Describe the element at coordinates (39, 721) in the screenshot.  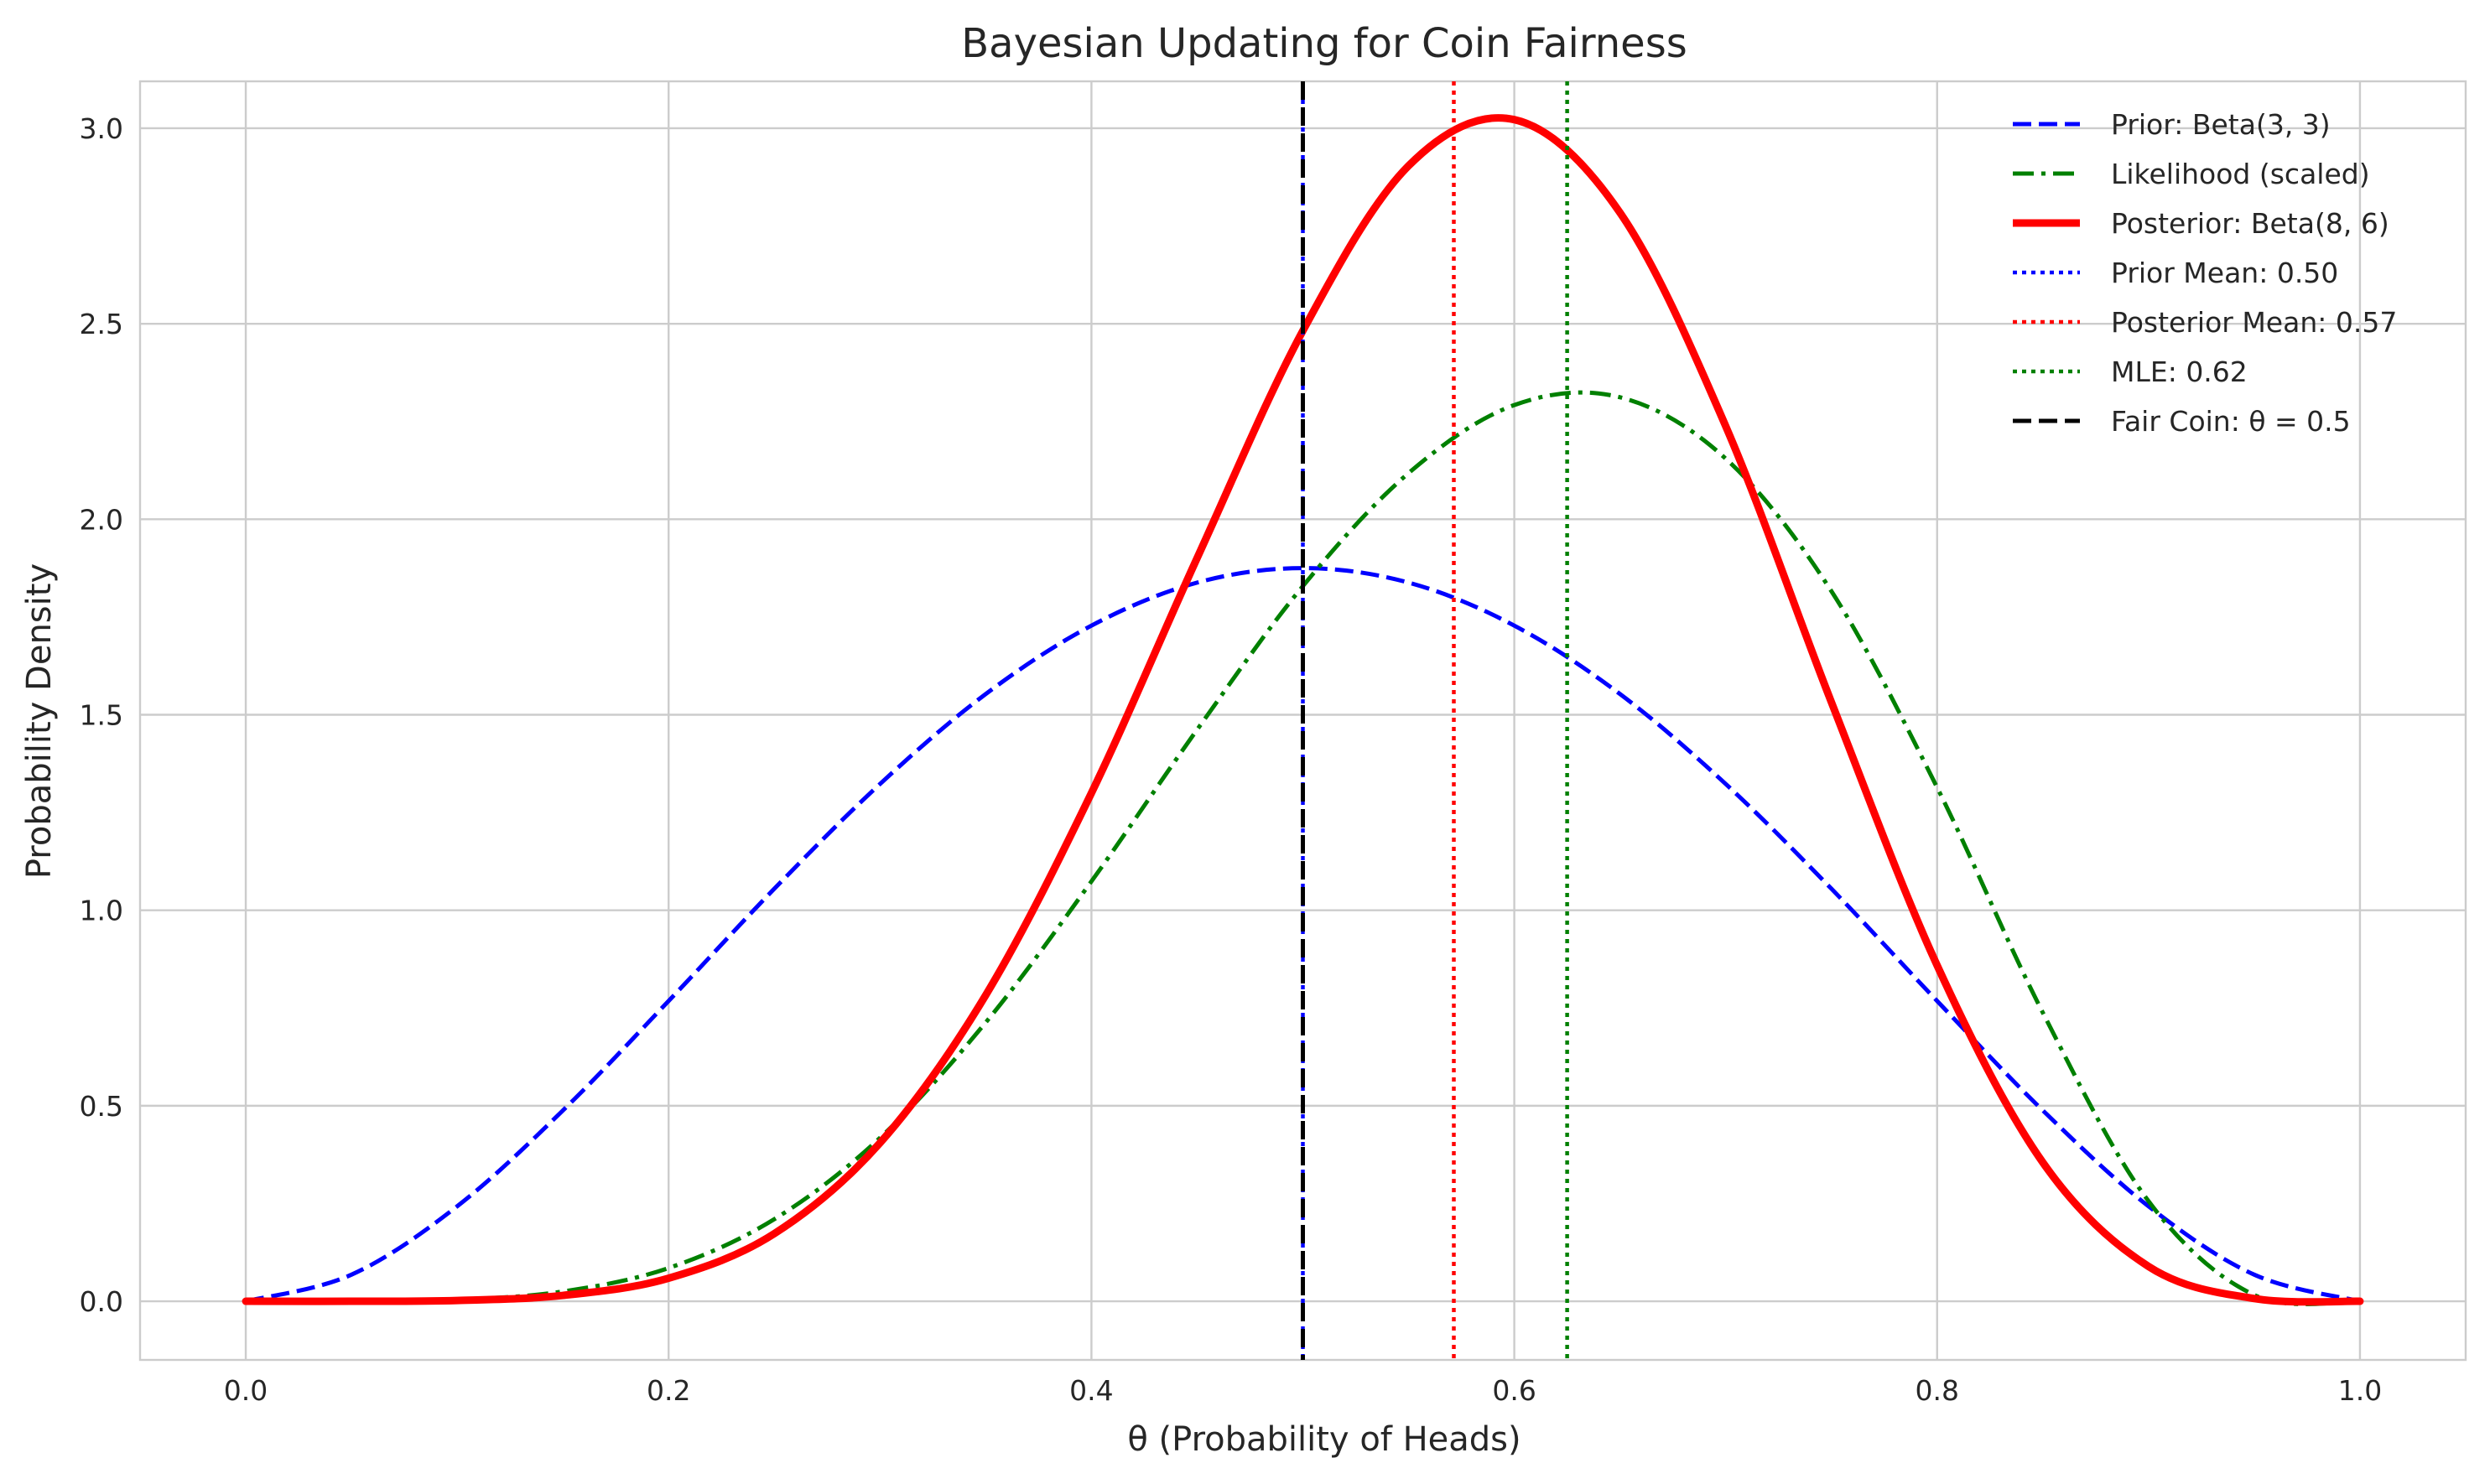
I see `y-axis-label: Probability Density` at that location.